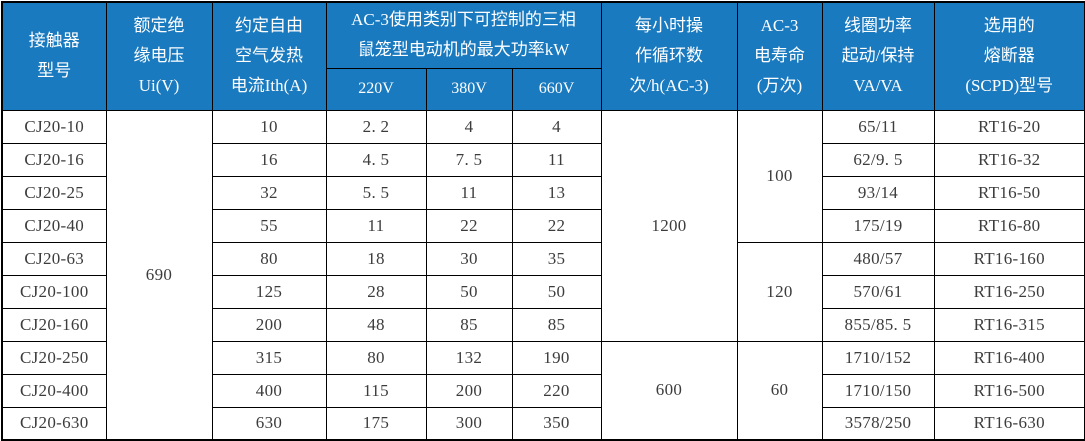 The height and width of the screenshot is (441, 1085). I want to click on header-660v: 660V, so click(556, 89).